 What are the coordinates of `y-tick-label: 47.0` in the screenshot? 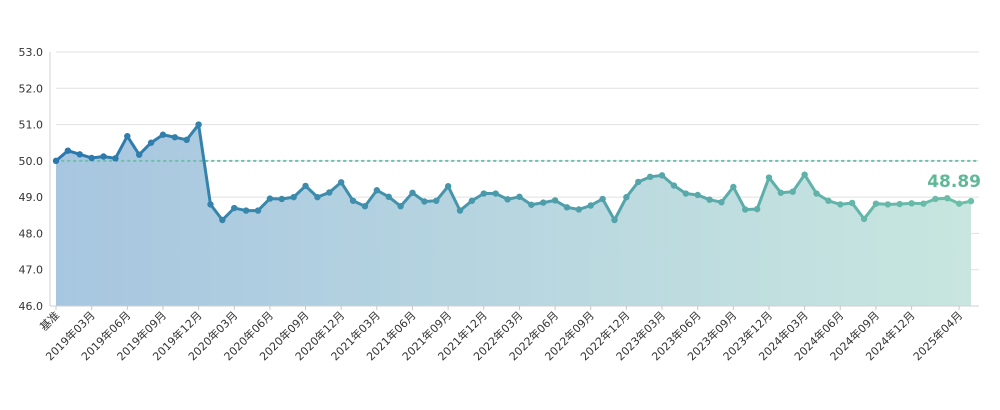 It's located at (31, 270).